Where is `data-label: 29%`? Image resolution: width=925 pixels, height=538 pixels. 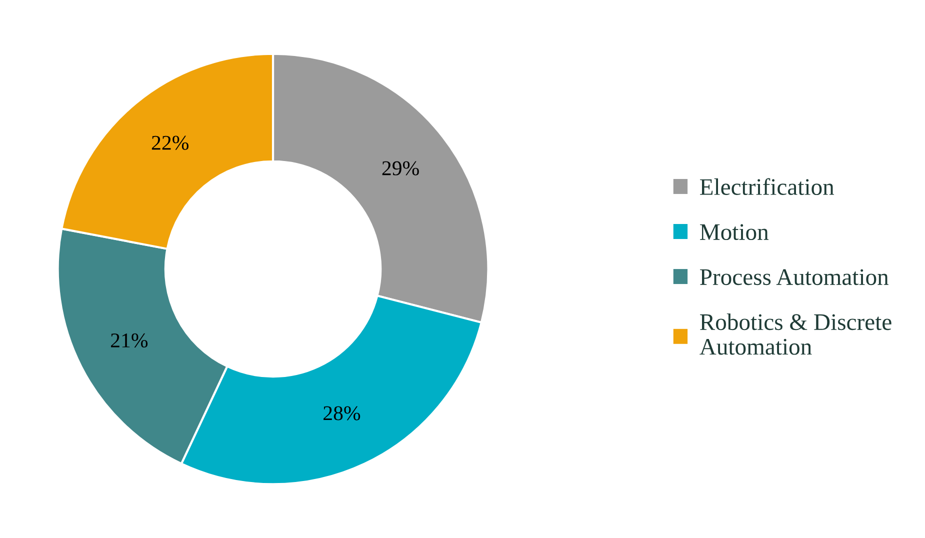 data-label: 29% is located at coordinates (400, 168).